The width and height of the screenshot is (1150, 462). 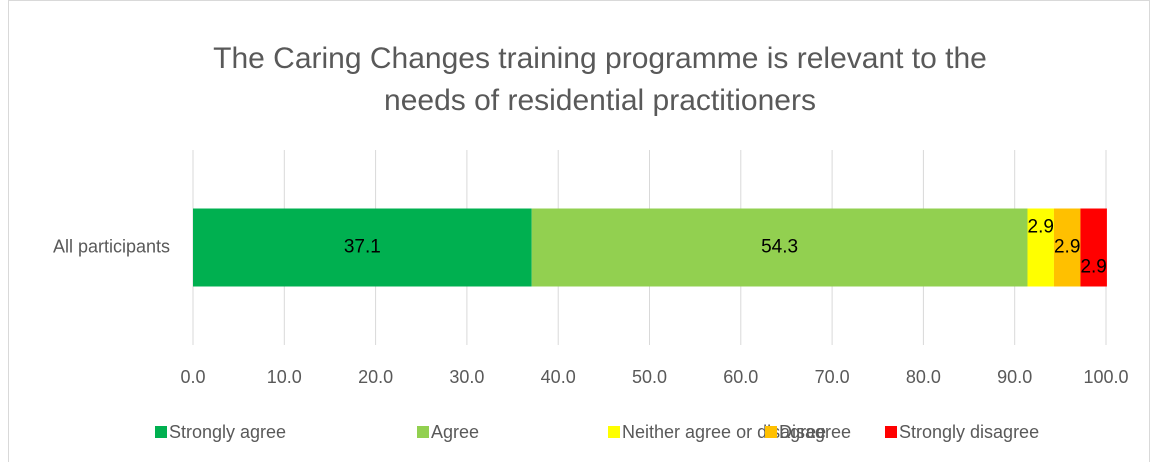 I want to click on legend-label: Strongly agree, so click(x=227, y=432).